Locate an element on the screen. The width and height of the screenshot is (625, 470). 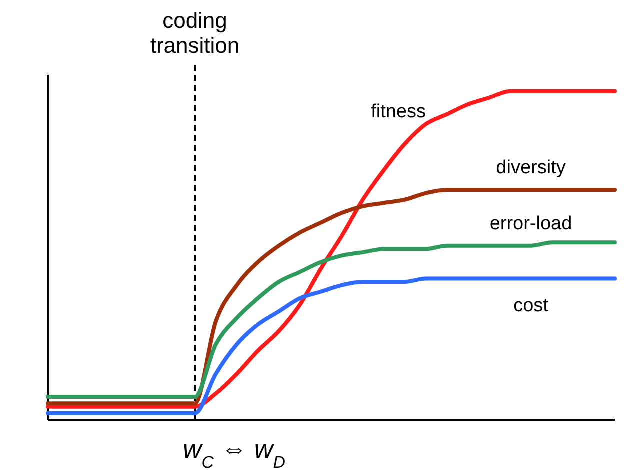
text: coding transition is located at coordinates (195, 33).